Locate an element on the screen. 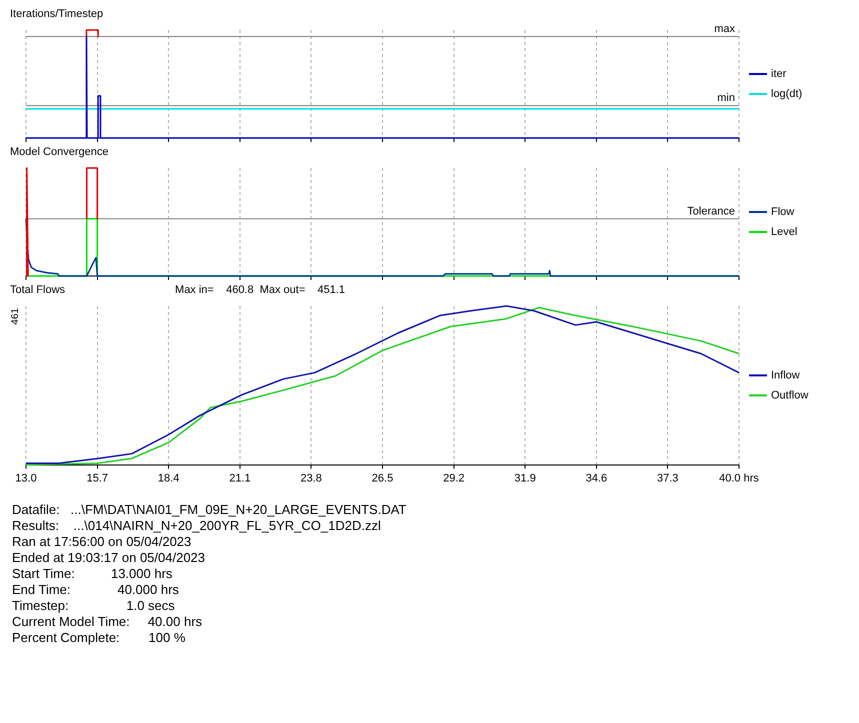  x-tick-label: 26.5 is located at coordinates (383, 478).